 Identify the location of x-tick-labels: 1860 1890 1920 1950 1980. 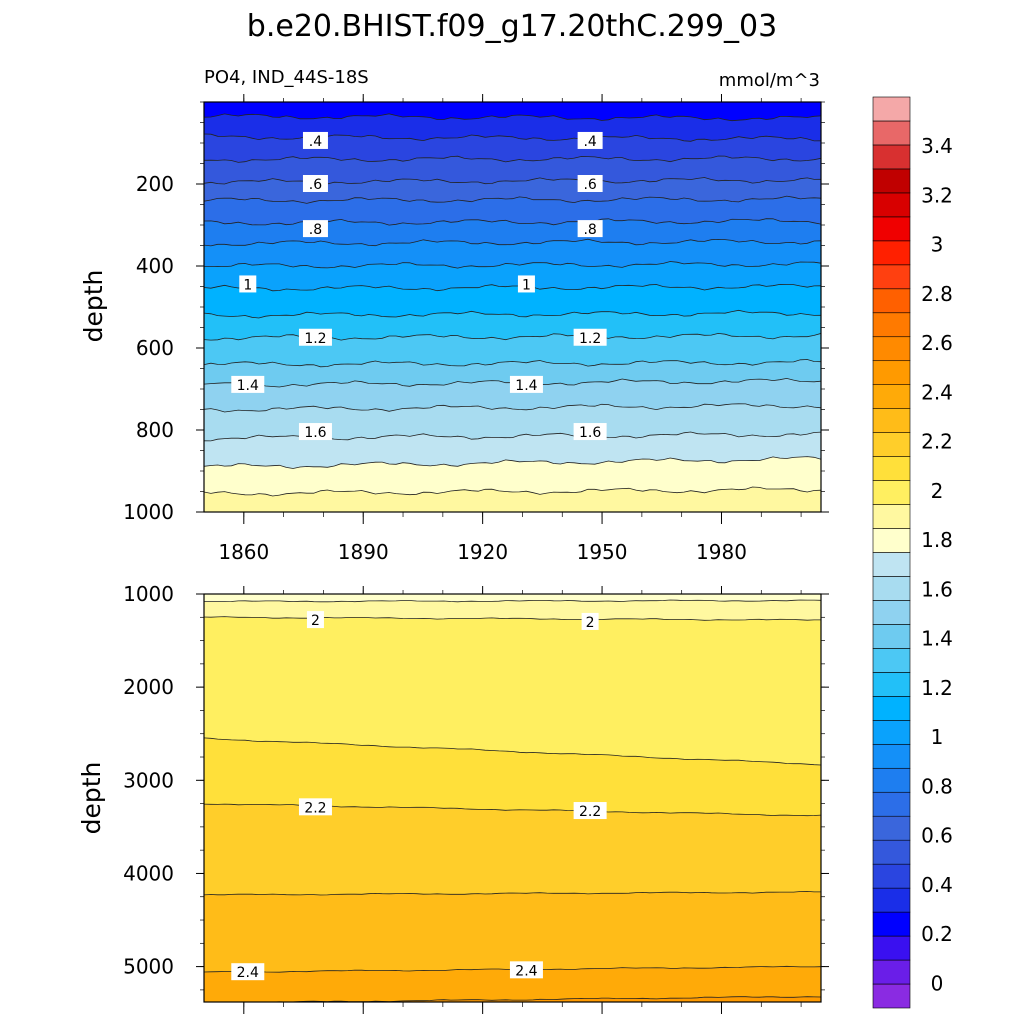
(482, 552).